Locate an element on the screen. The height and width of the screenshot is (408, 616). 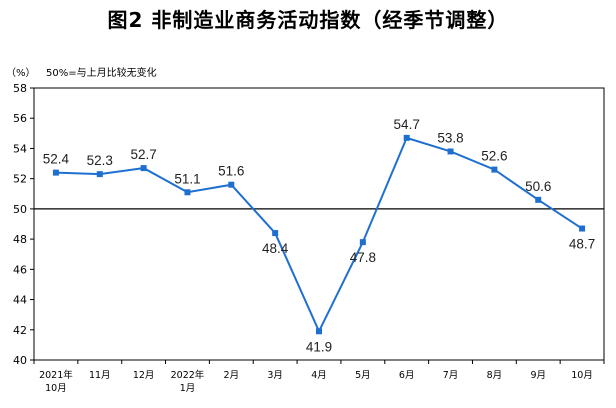
data-label: 47.8 is located at coordinates (363, 257).